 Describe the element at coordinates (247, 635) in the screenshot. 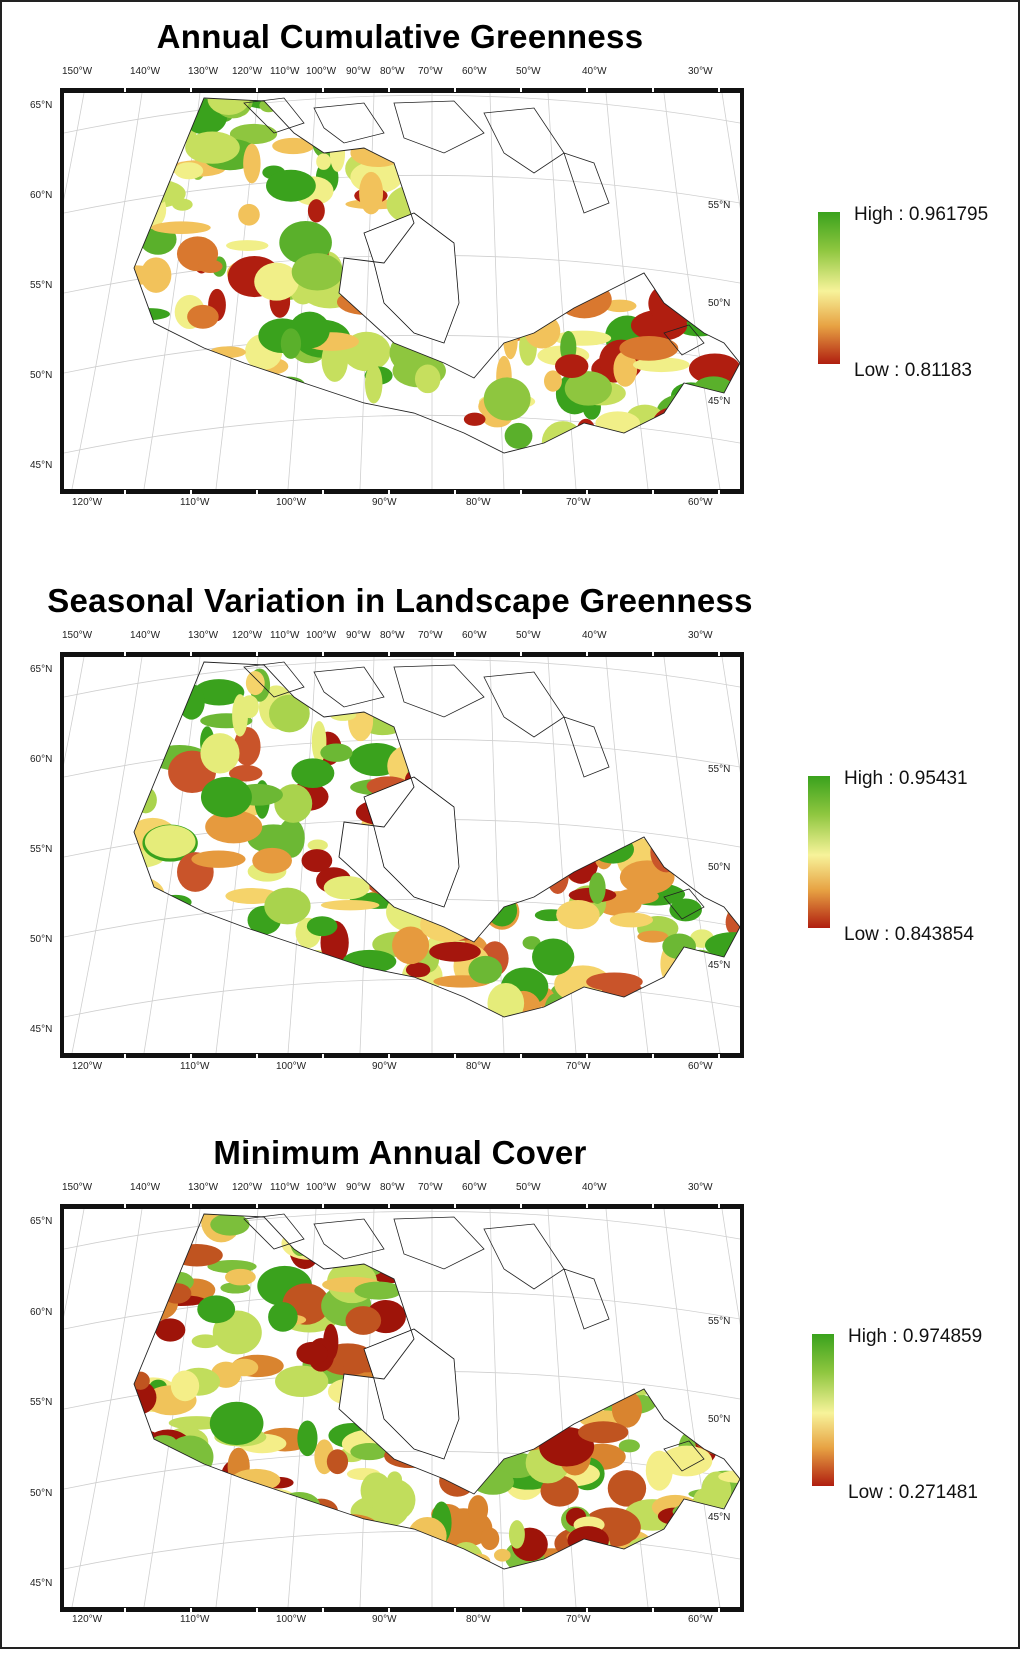

I see `lon-label-top: 120°W` at that location.